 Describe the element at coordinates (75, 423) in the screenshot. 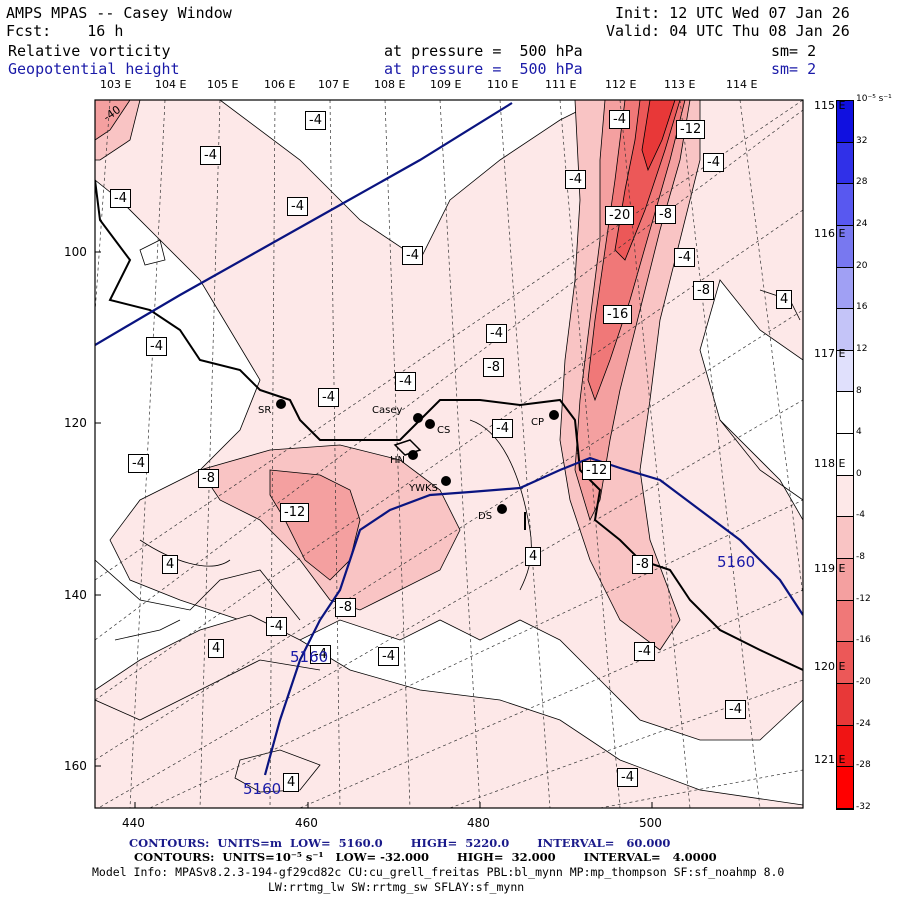

I see `y-axis-label: 120` at that location.